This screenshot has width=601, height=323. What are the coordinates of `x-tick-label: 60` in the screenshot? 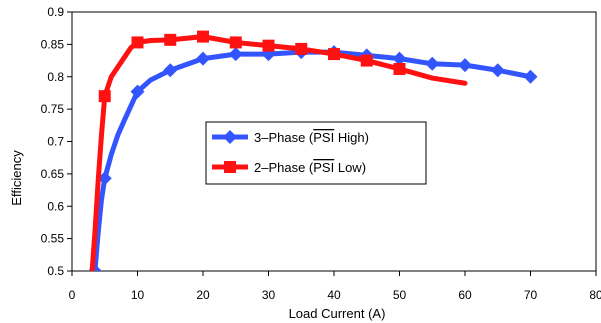 It's located at (465, 295).